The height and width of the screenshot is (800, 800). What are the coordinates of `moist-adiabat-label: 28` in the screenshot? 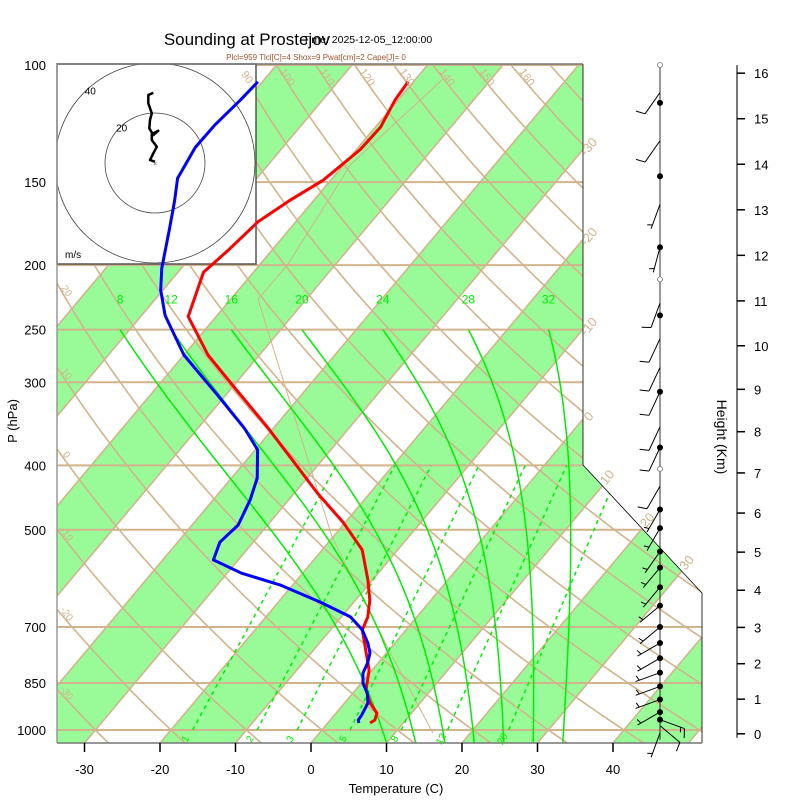 It's located at (469, 300).